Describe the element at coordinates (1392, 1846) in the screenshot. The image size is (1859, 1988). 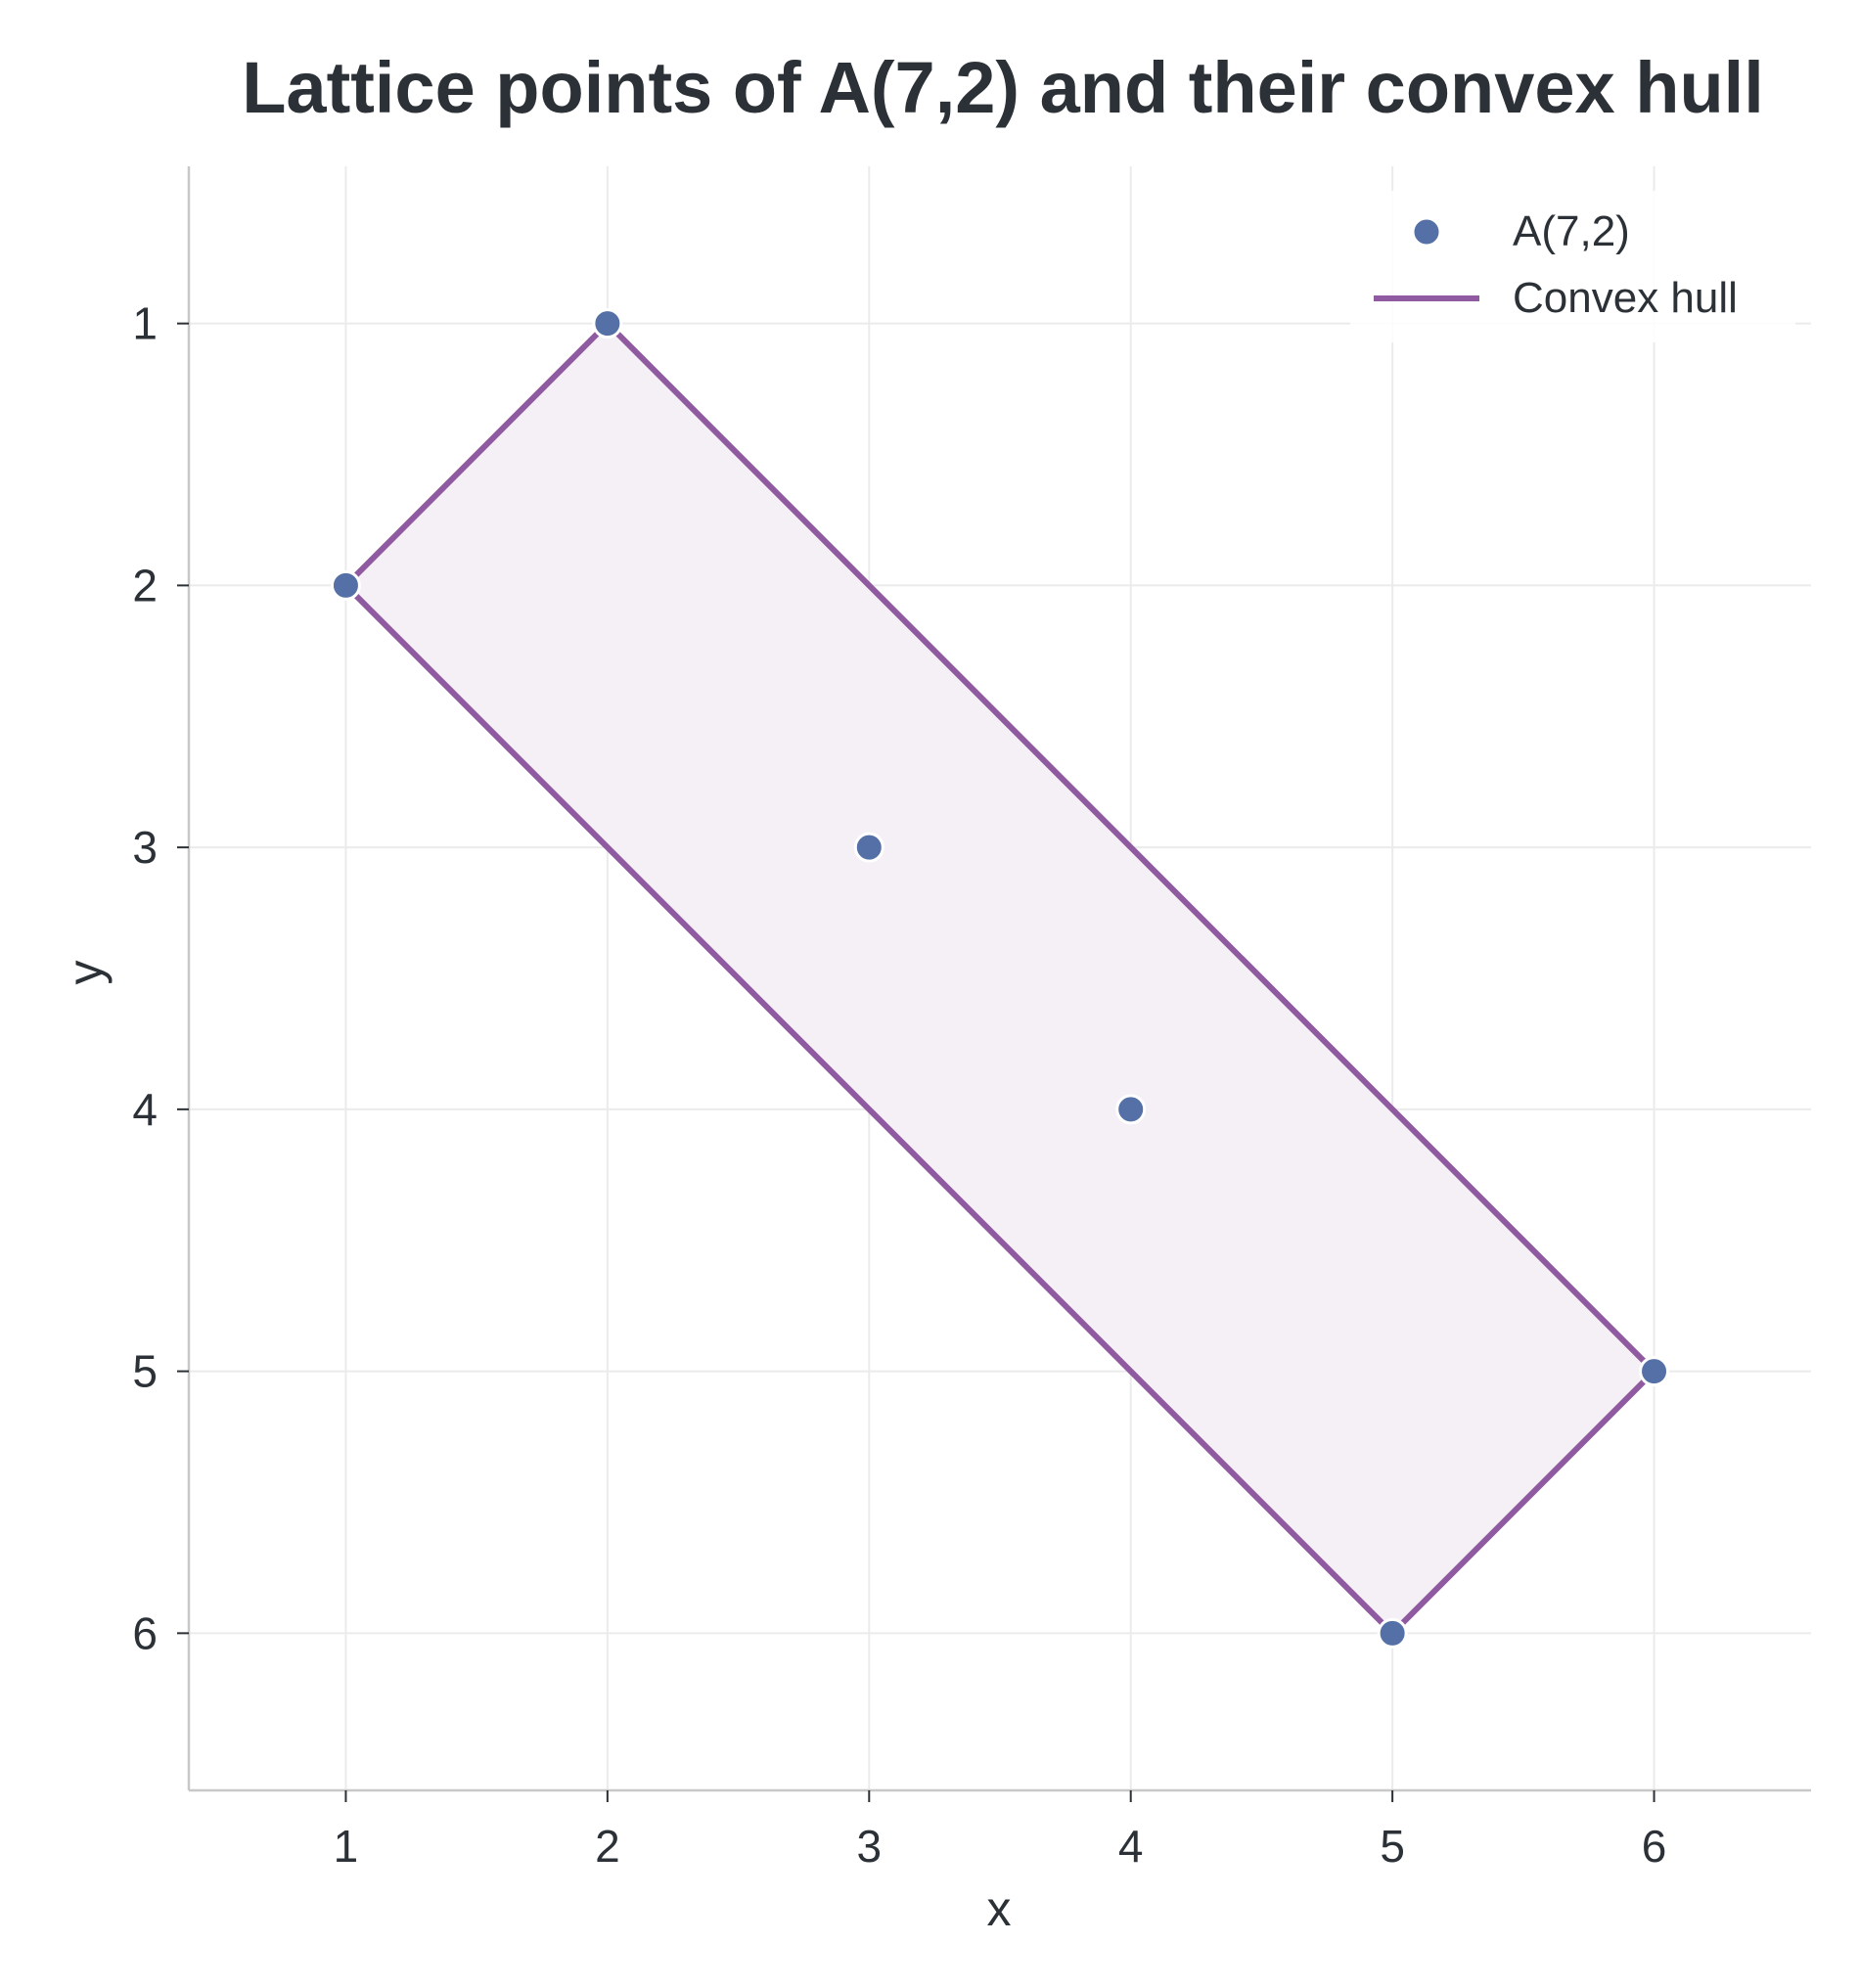
I see `x-tick-label: 5` at that location.